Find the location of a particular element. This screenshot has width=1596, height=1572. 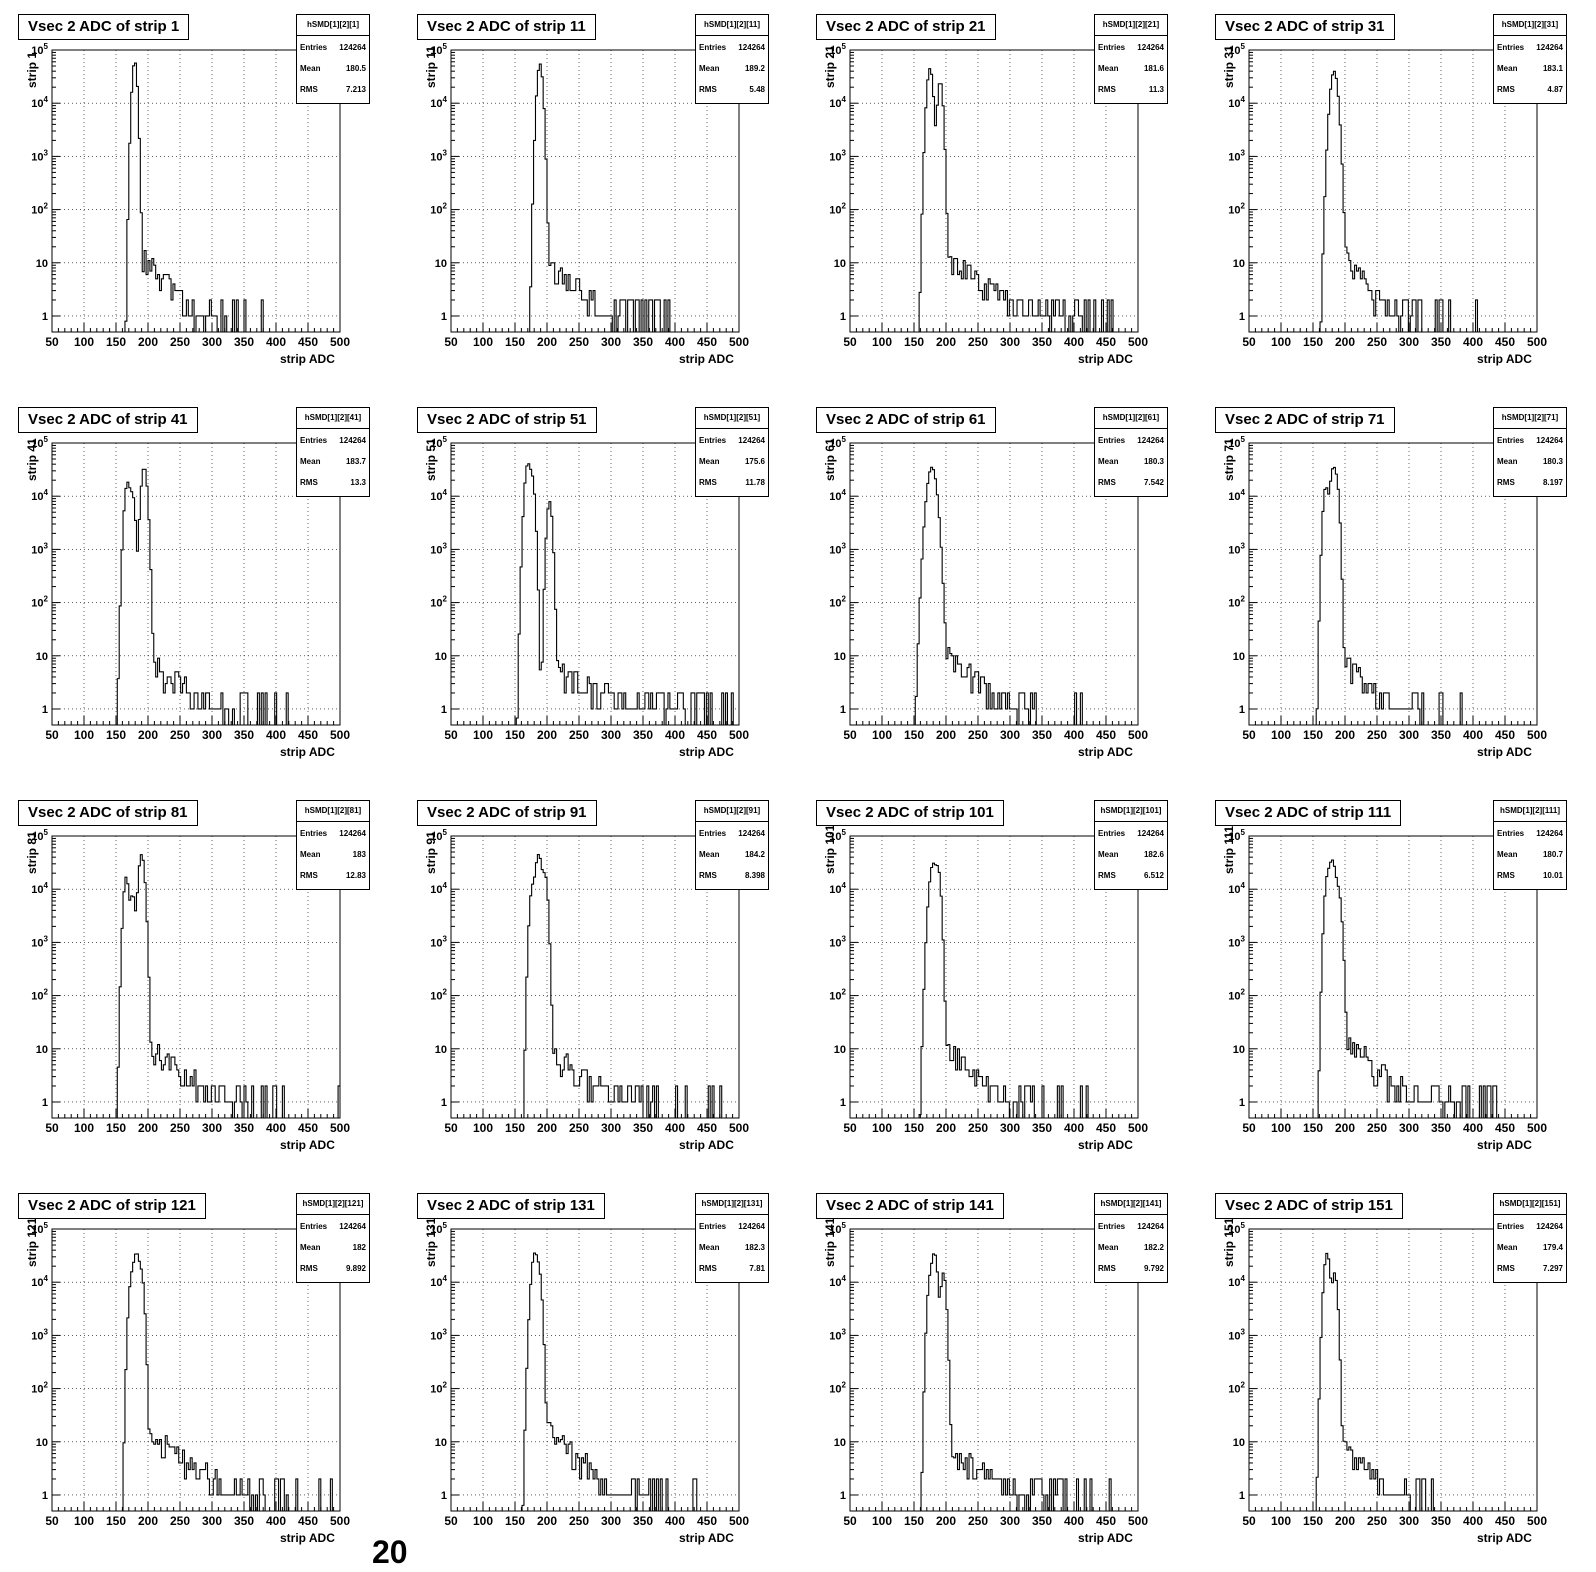

stats-row-mean: Mean 182 is located at coordinates (333, 1248).